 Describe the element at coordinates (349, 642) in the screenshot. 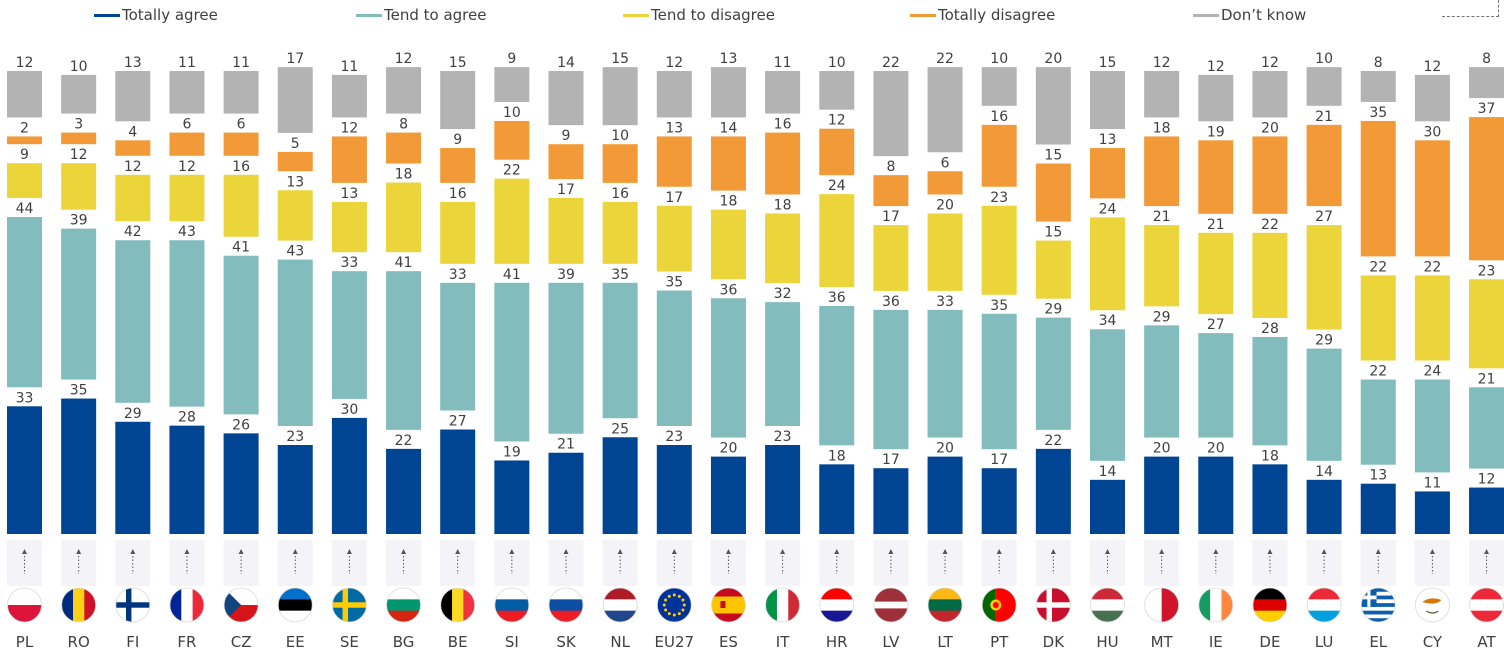

I see `category-label: SE` at that location.